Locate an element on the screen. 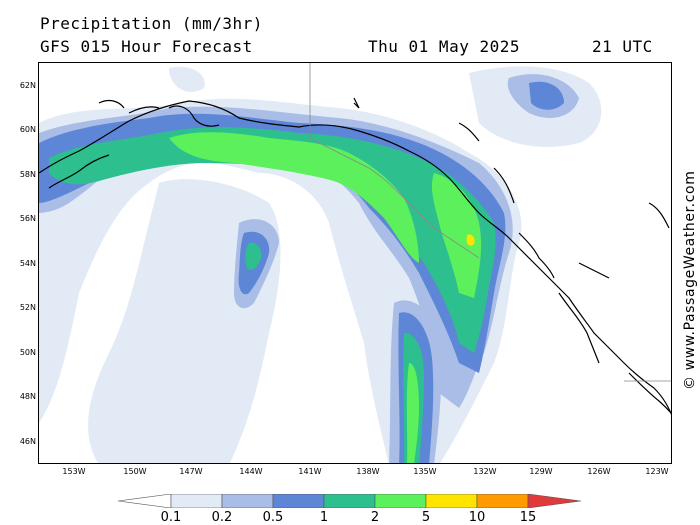 This screenshot has height=525, width=700. lon-label: 129W is located at coordinates (541, 471).